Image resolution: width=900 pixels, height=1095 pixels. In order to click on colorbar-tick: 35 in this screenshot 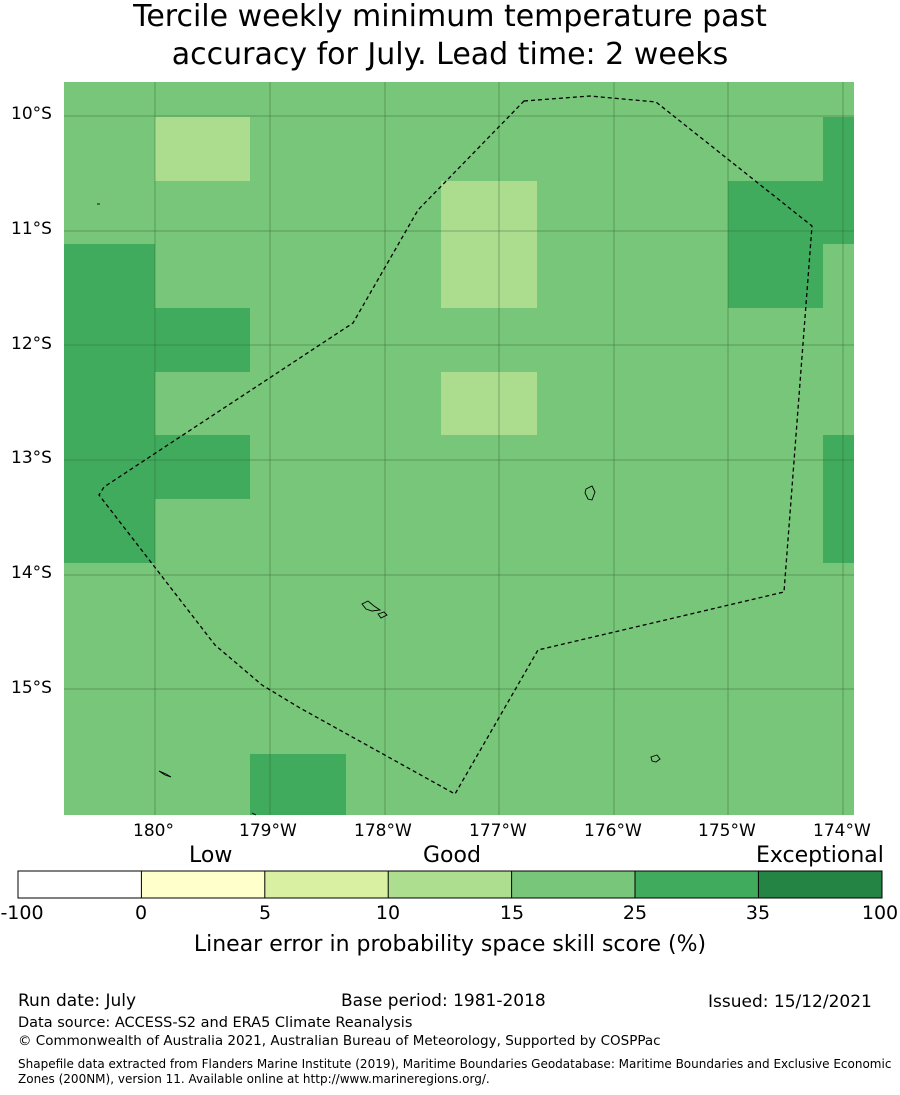, I will do `click(758, 913)`.